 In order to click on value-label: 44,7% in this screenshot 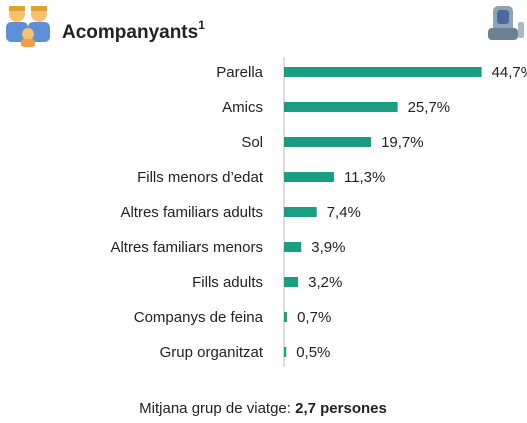, I will do `click(509, 72)`.